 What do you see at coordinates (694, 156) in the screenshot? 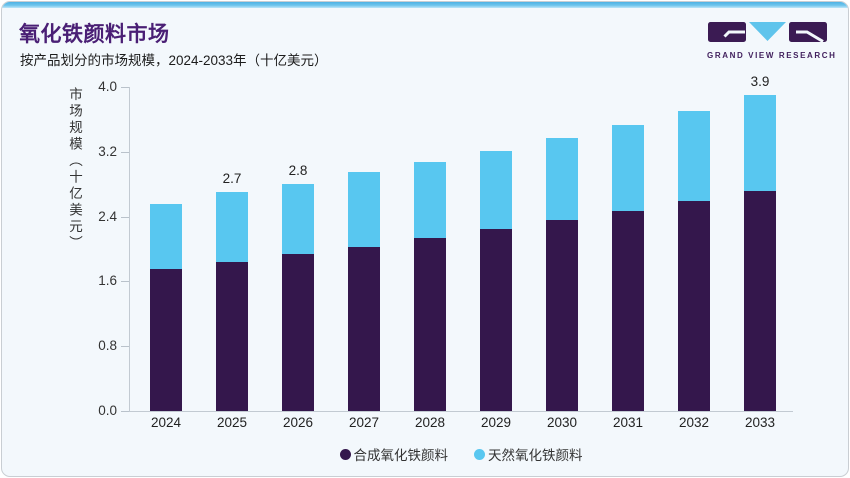
I see `bar-segment-natural-2032` at bounding box center [694, 156].